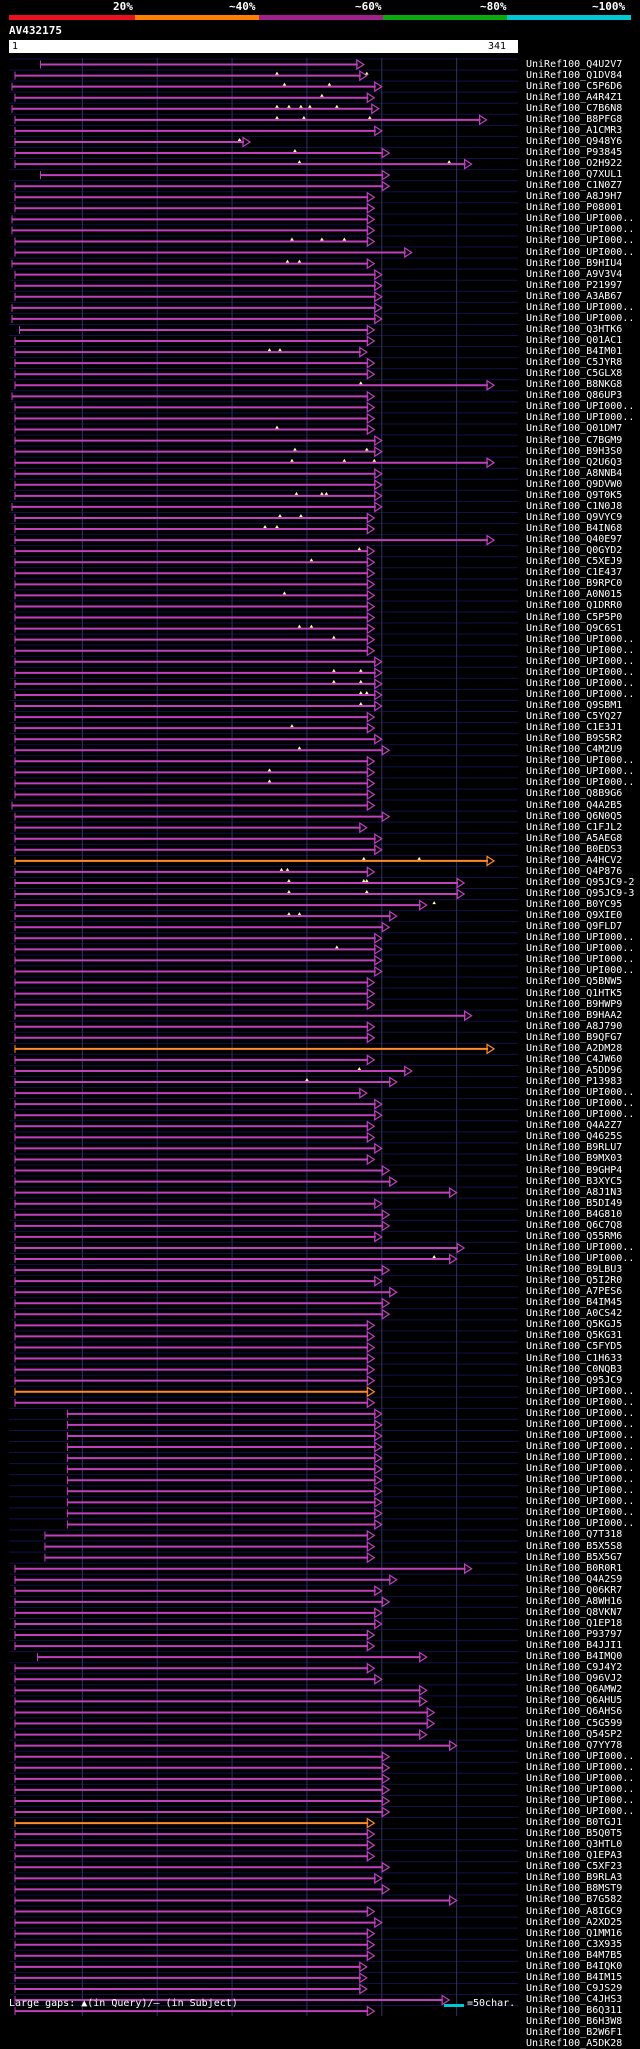 This screenshot has width=640, height=2049. I want to click on hit-label: UniRef100_Q86UP3, so click(574, 396).